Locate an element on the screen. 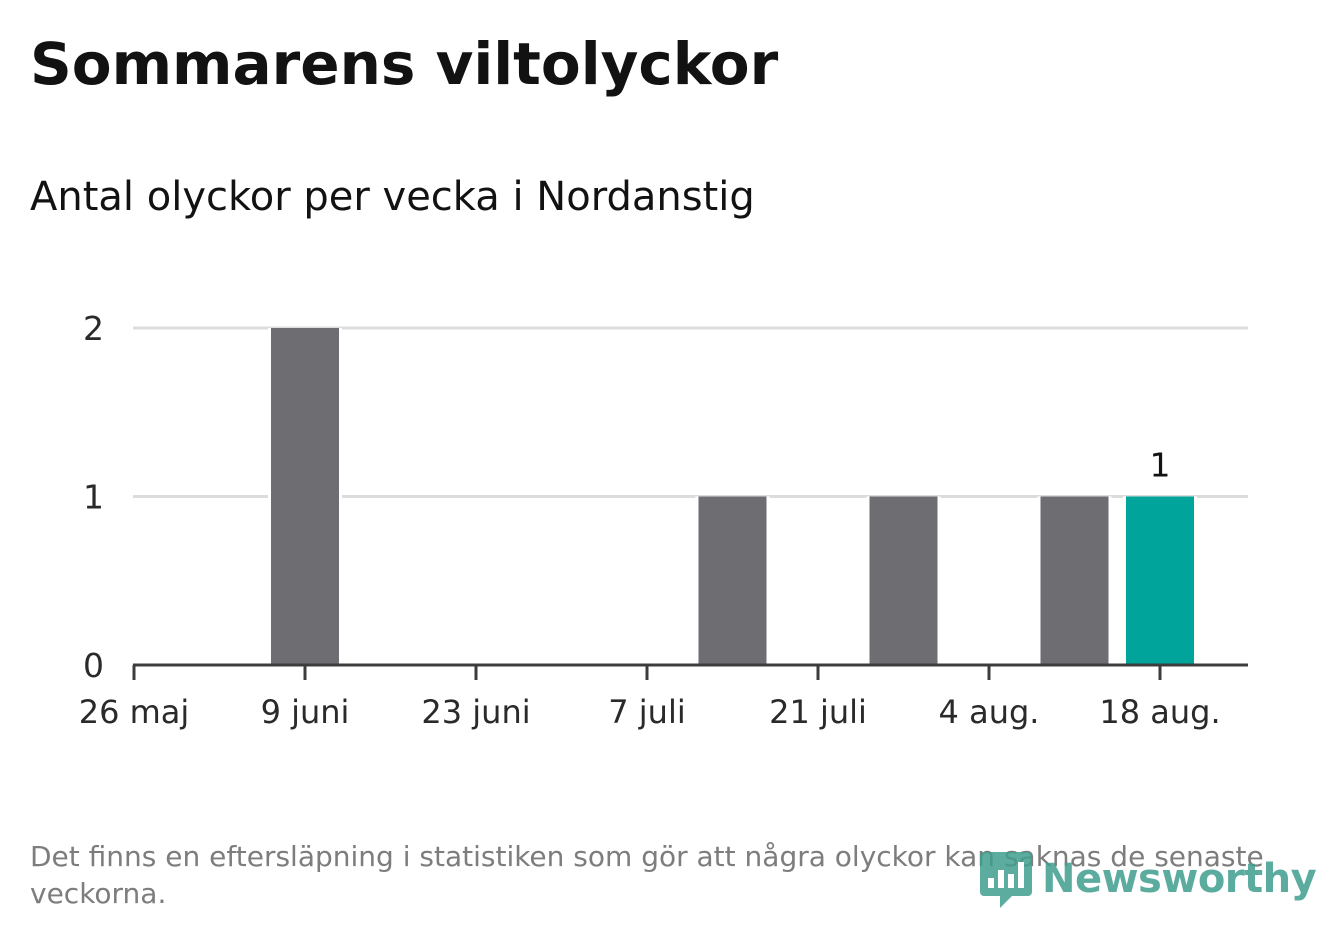 Image resolution: width=1322 pixels, height=939 pixels. y-tick-label: 0 is located at coordinates (93, 665).